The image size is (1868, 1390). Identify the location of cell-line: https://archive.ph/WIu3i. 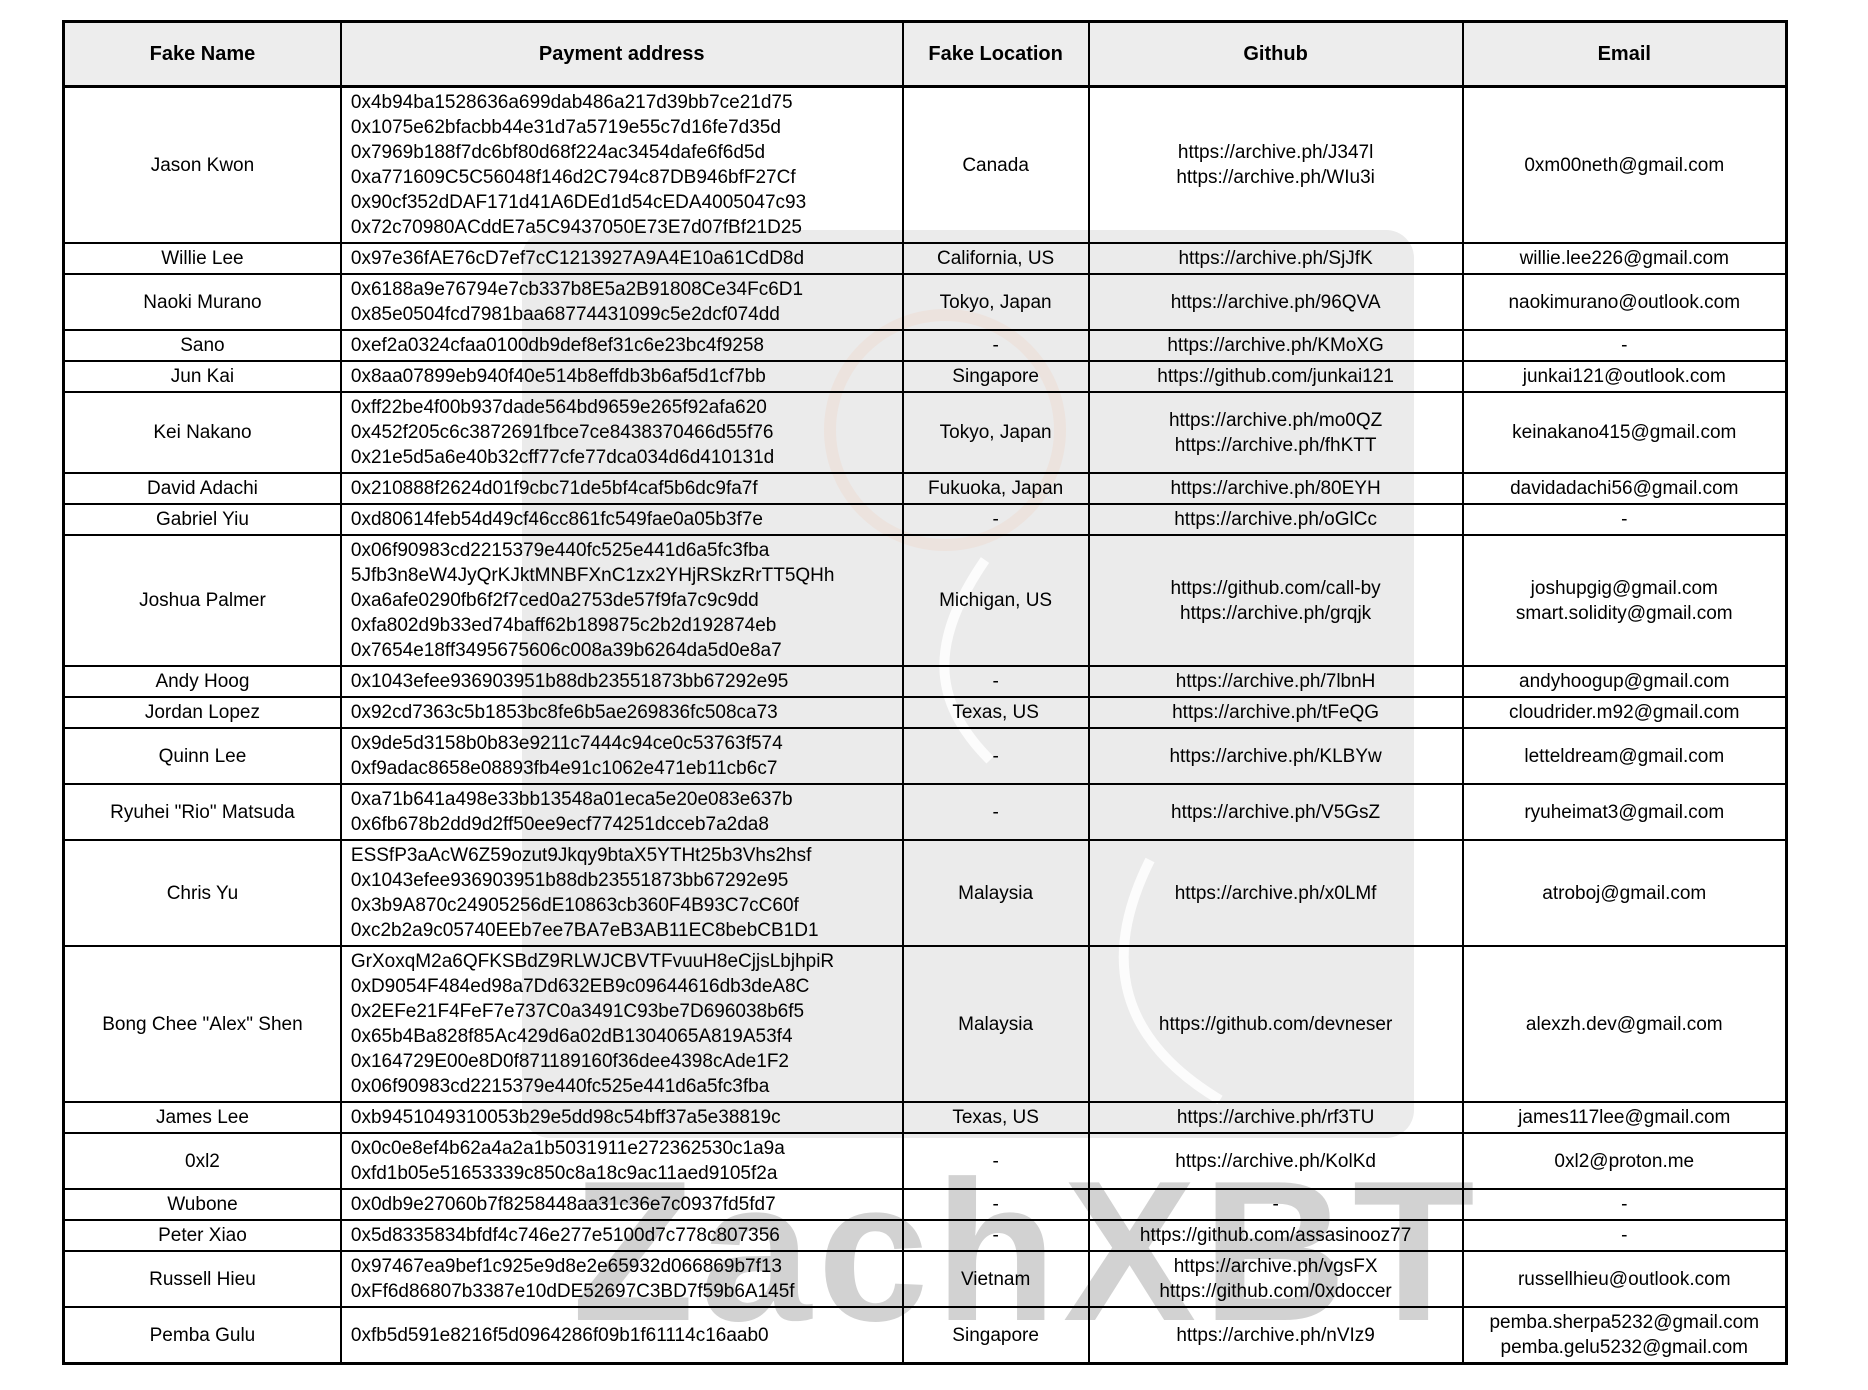
(1275, 177).